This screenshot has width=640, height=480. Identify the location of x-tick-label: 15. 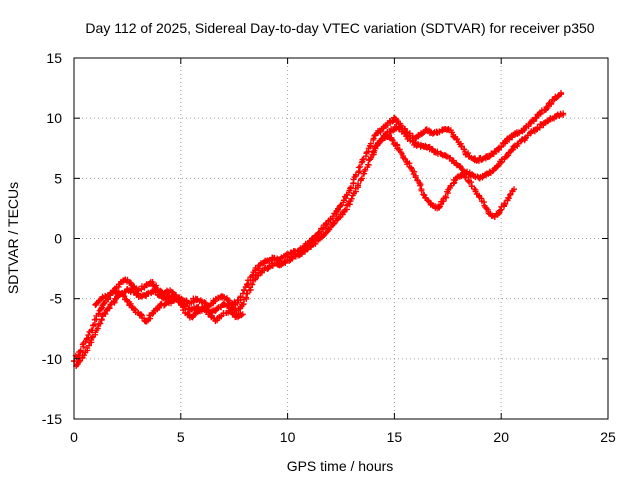
(395, 437).